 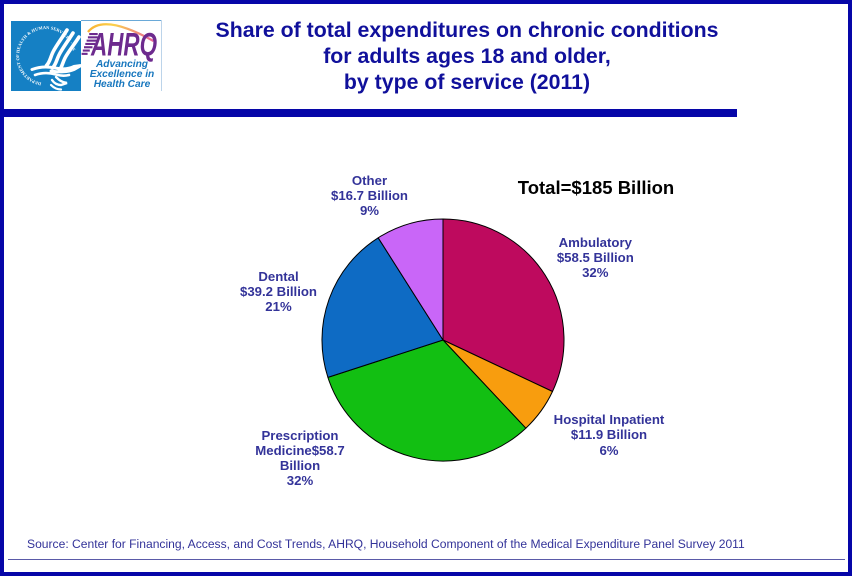 I want to click on svg-text: AHRQ, so click(x=123, y=45).